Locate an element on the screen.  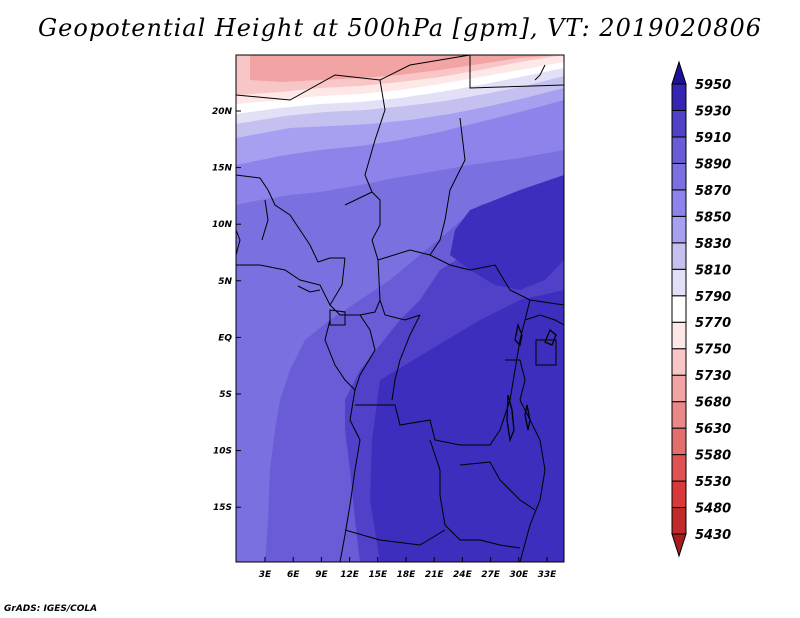
lon-tick-label: 9E is located at coordinates (321, 575).